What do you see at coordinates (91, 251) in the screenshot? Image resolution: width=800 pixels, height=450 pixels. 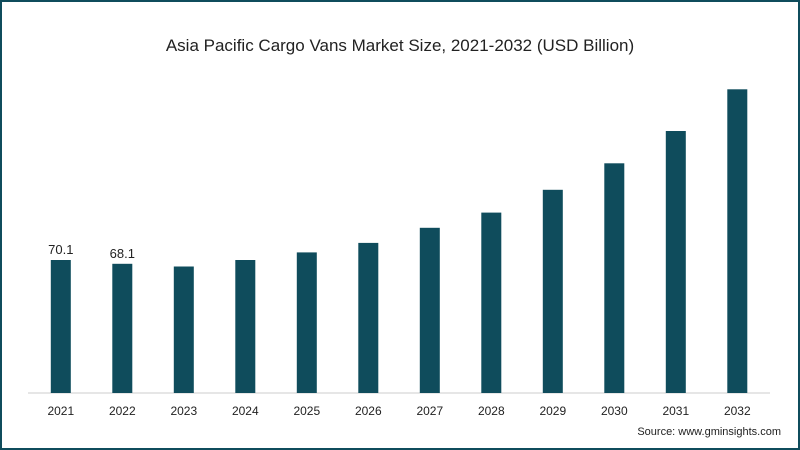 I see `data-labels-group: 70.1 68.1` at bounding box center [91, 251].